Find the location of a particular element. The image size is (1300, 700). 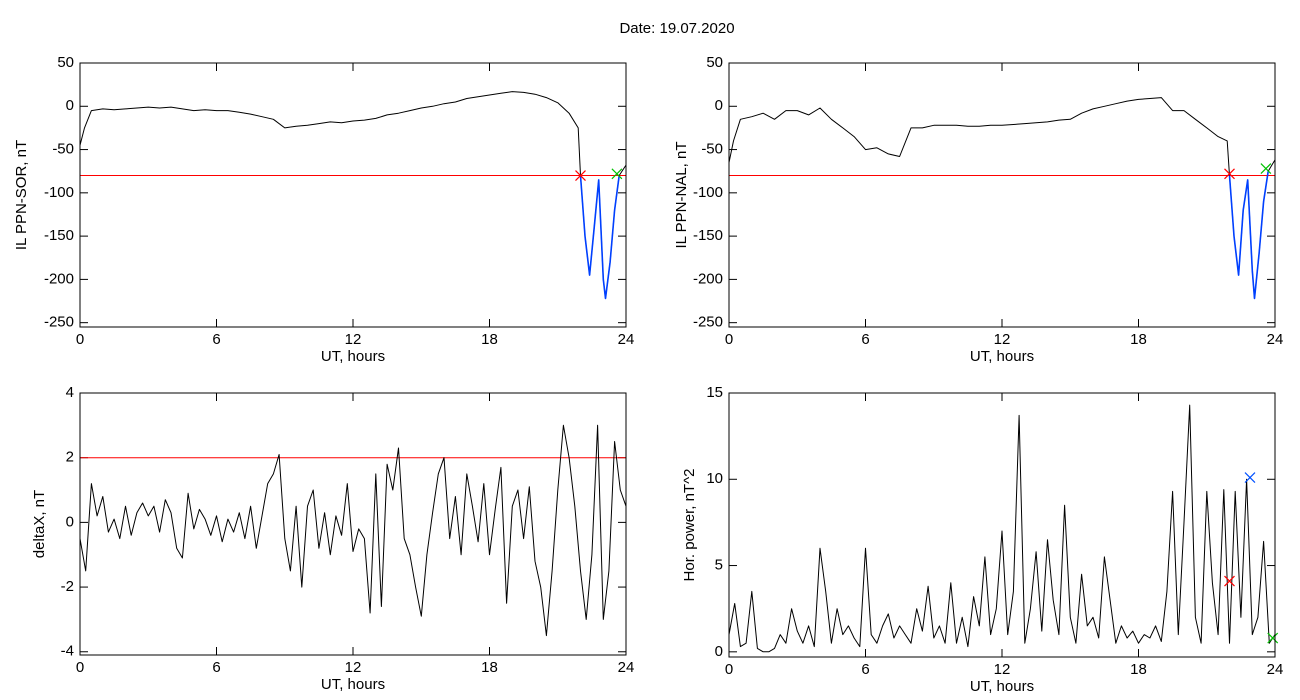

y-tick-label: 4 is located at coordinates (70, 392).